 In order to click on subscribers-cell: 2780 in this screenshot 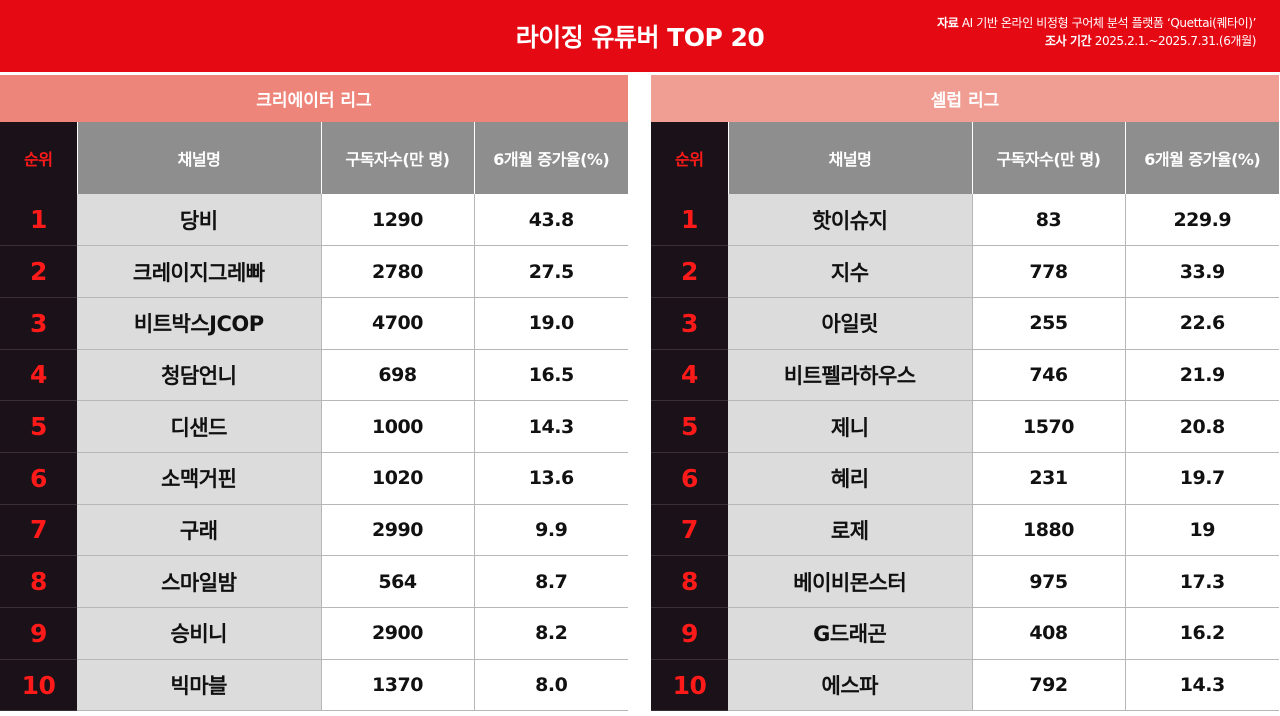, I will do `click(397, 271)`.